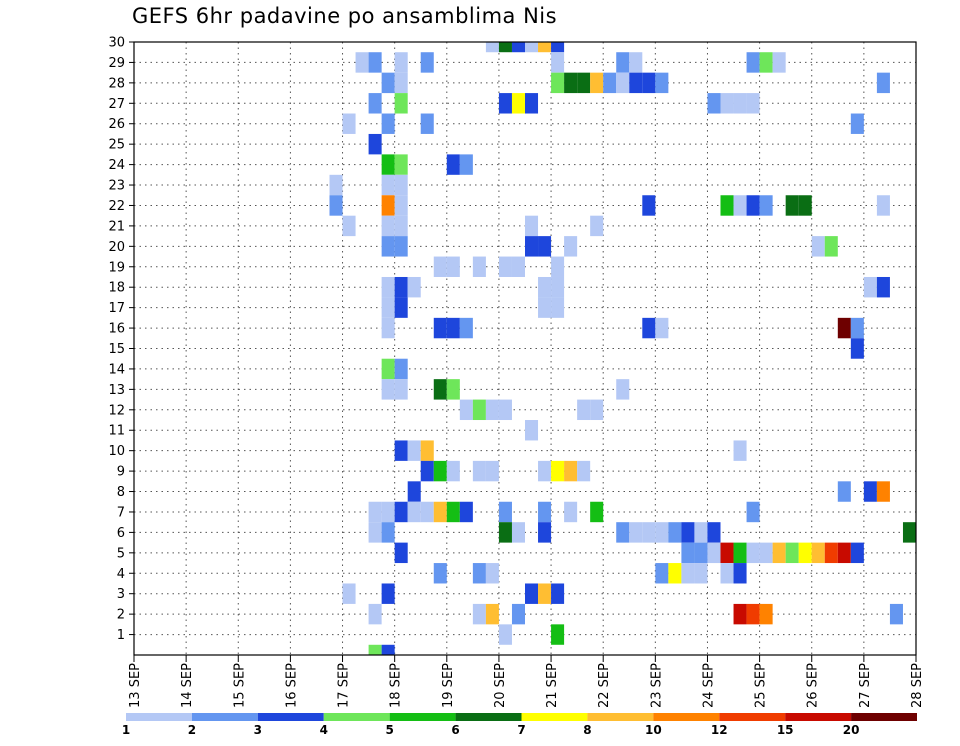  What do you see at coordinates (121, 492) in the screenshot?
I see `y-tick-label: 8` at bounding box center [121, 492].